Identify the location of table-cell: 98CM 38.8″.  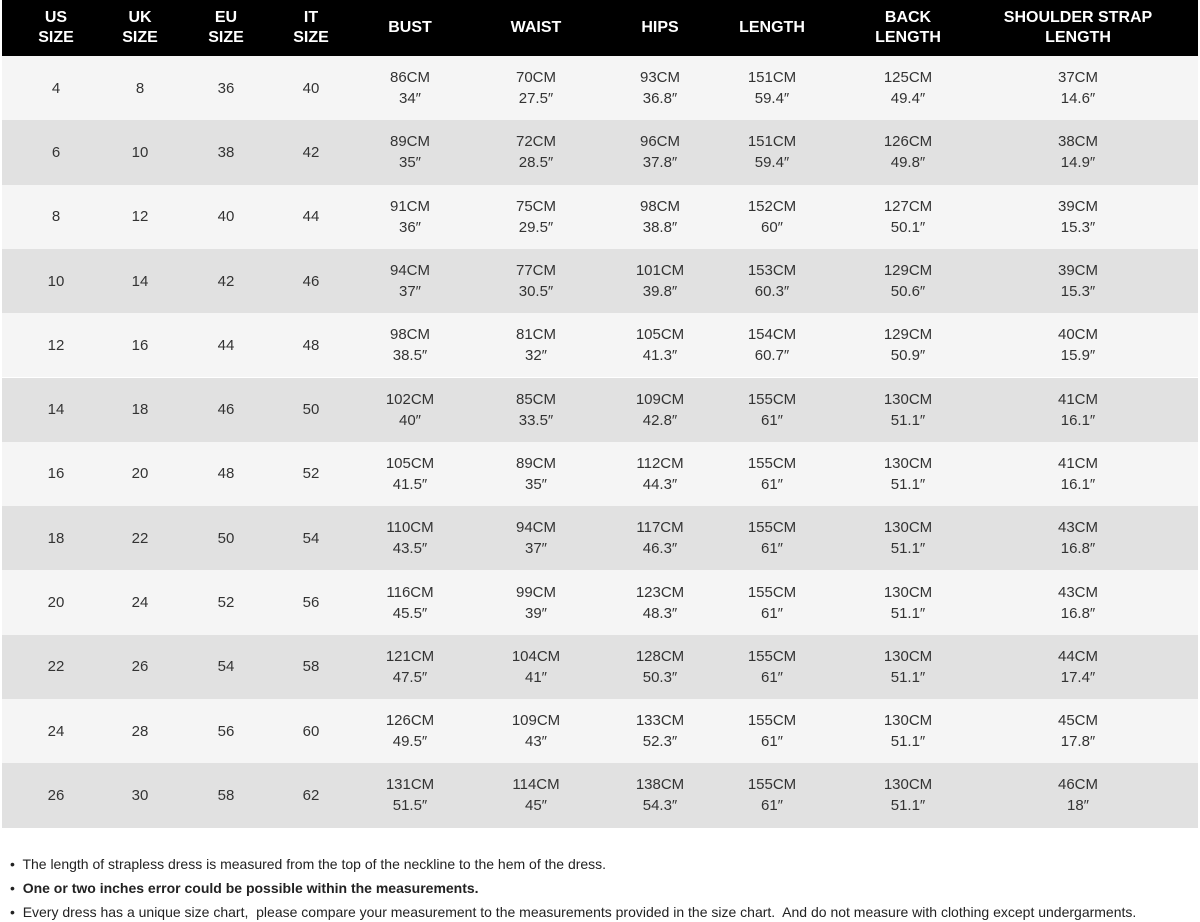
(660, 217).